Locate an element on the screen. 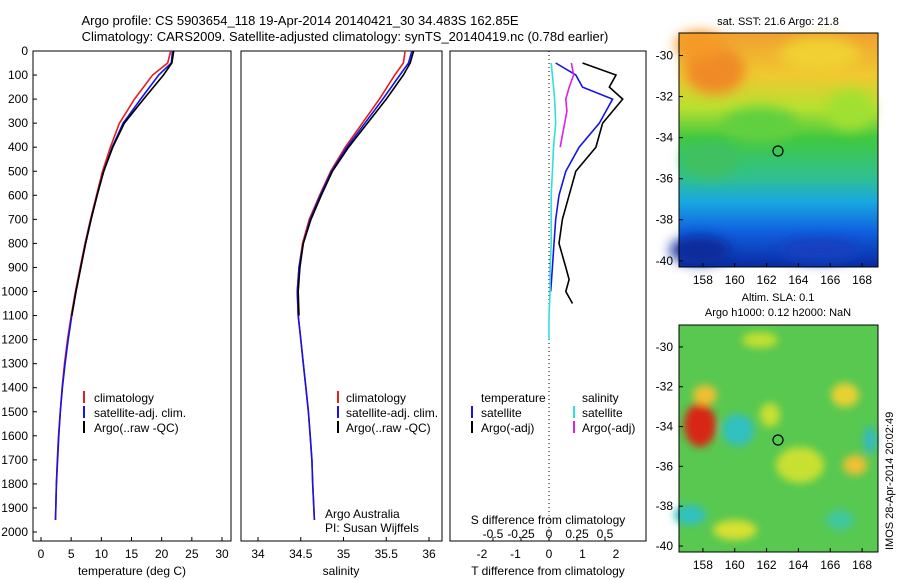  temperature-tick-label: 30 is located at coordinates (222, 554).